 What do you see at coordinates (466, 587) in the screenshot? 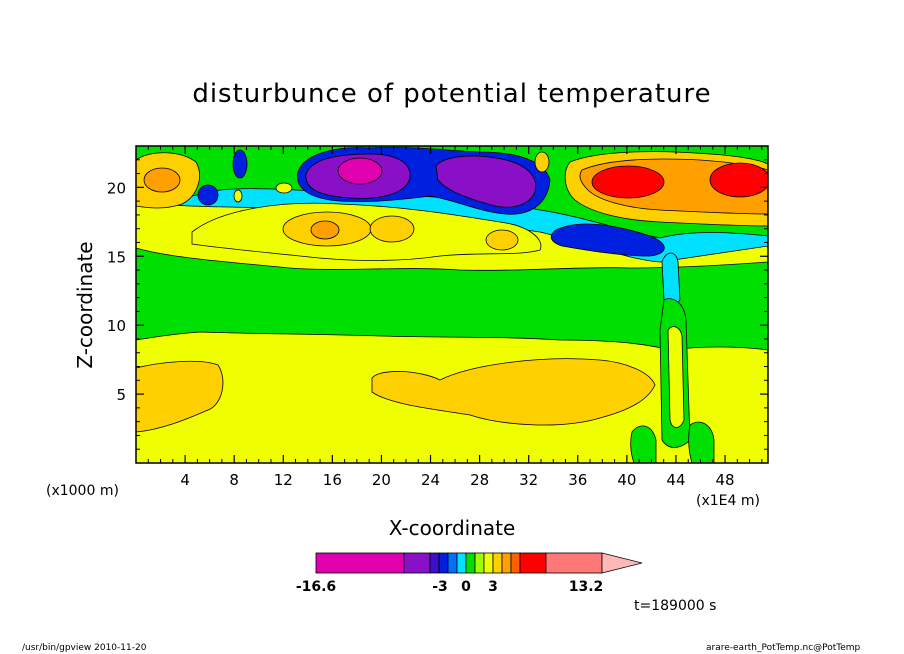
I see `colorbar-label: 0` at bounding box center [466, 587].